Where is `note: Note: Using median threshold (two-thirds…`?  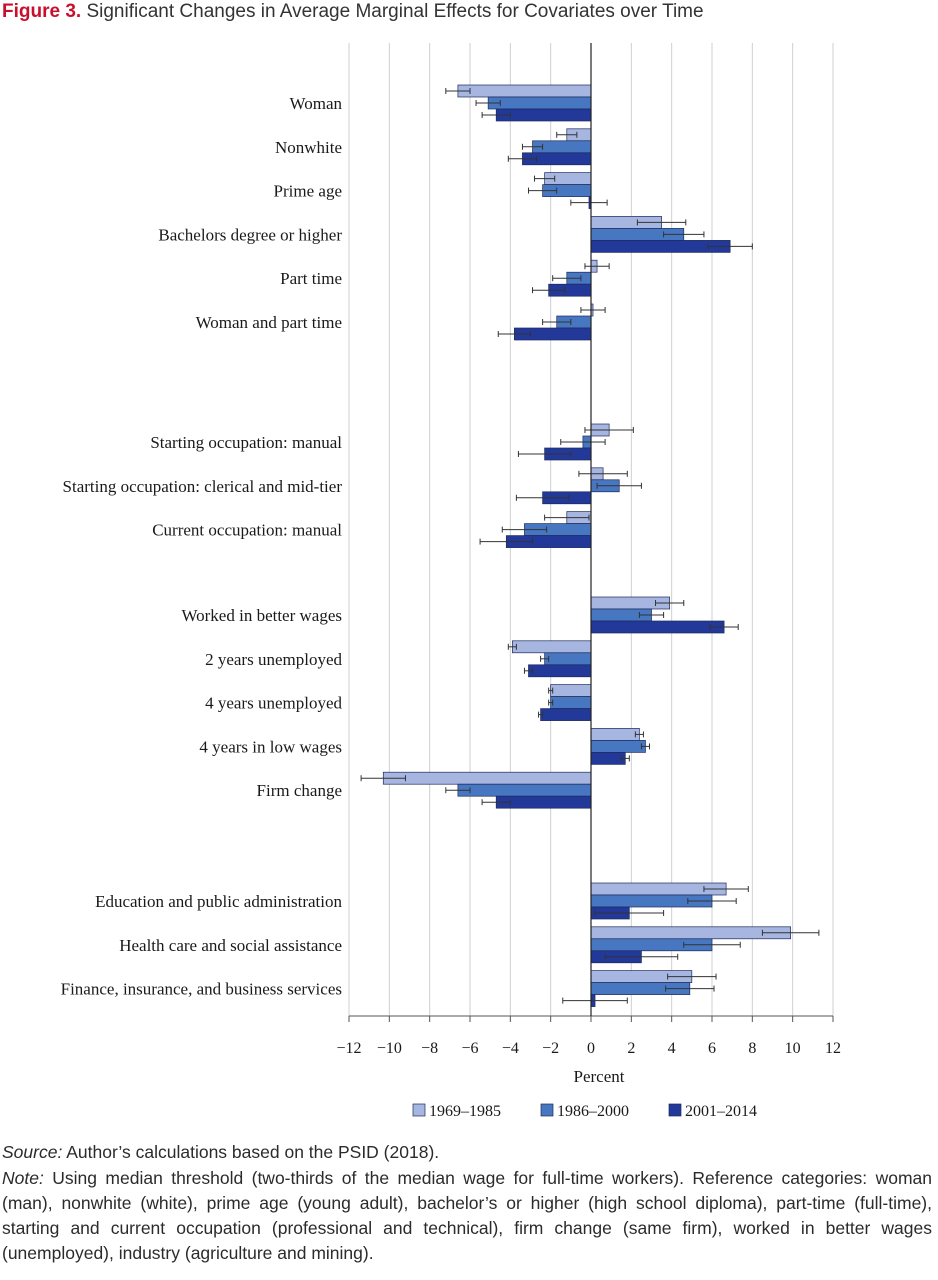 note: Note: Using median threshold (two-thirds… is located at coordinates (467, 1216).